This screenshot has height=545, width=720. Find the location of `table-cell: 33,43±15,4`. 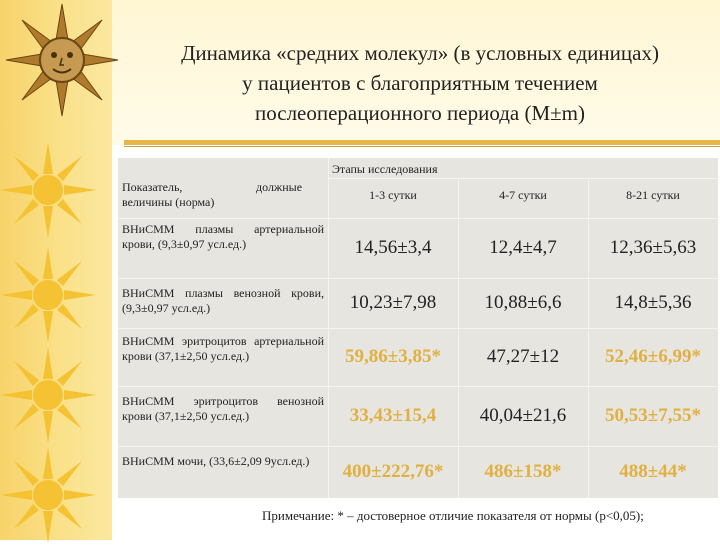

table-cell: 33,43±15,4 is located at coordinates (393, 415).